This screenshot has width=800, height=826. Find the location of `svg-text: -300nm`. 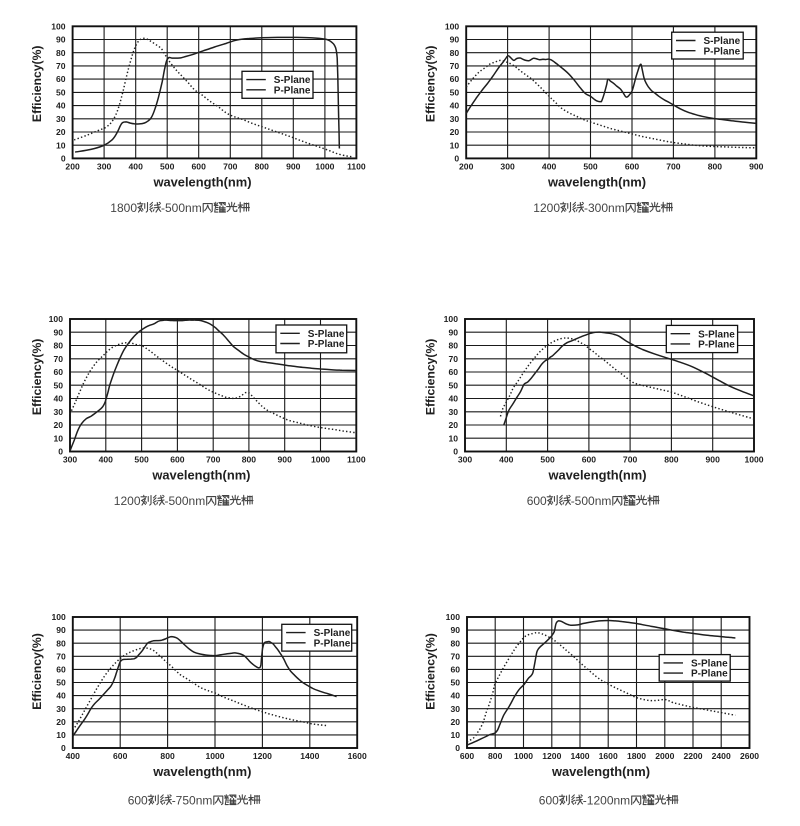

svg-text: -300nm is located at coordinates (604, 208).